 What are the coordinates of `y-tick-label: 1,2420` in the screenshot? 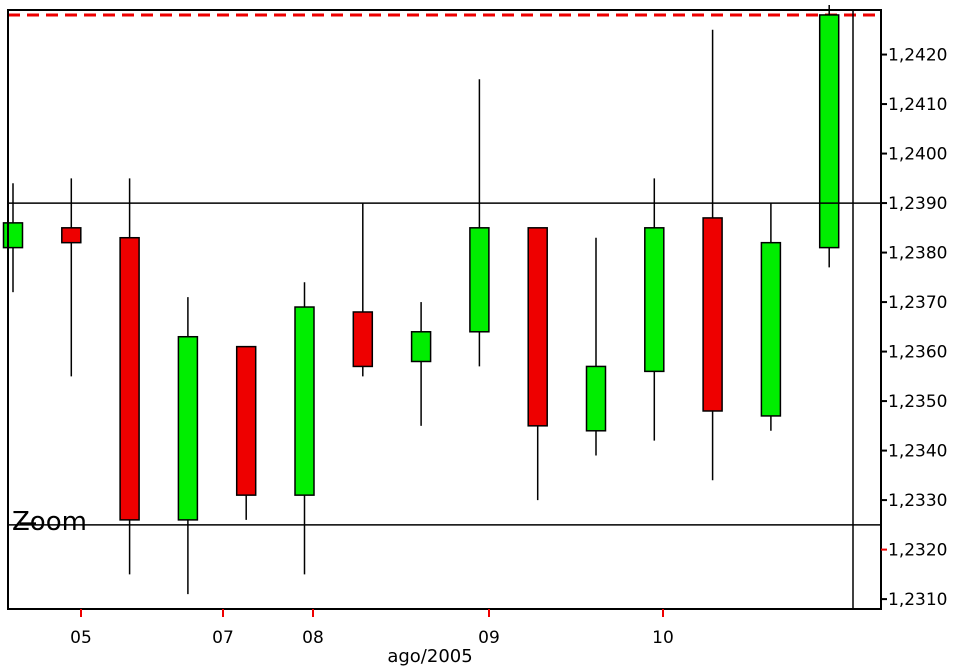 It's located at (917, 56).